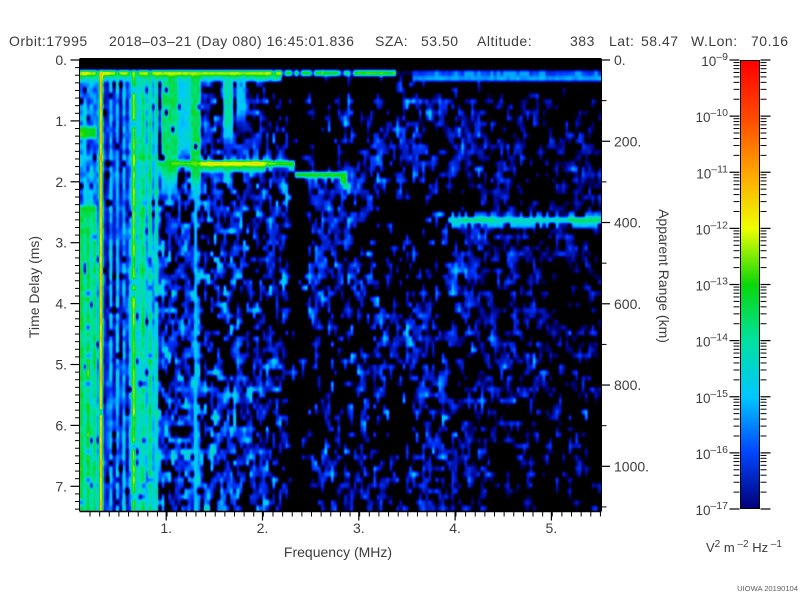 Image resolution: width=800 pixels, height=600 pixels. I want to click on svg-text: 383, so click(582, 41).